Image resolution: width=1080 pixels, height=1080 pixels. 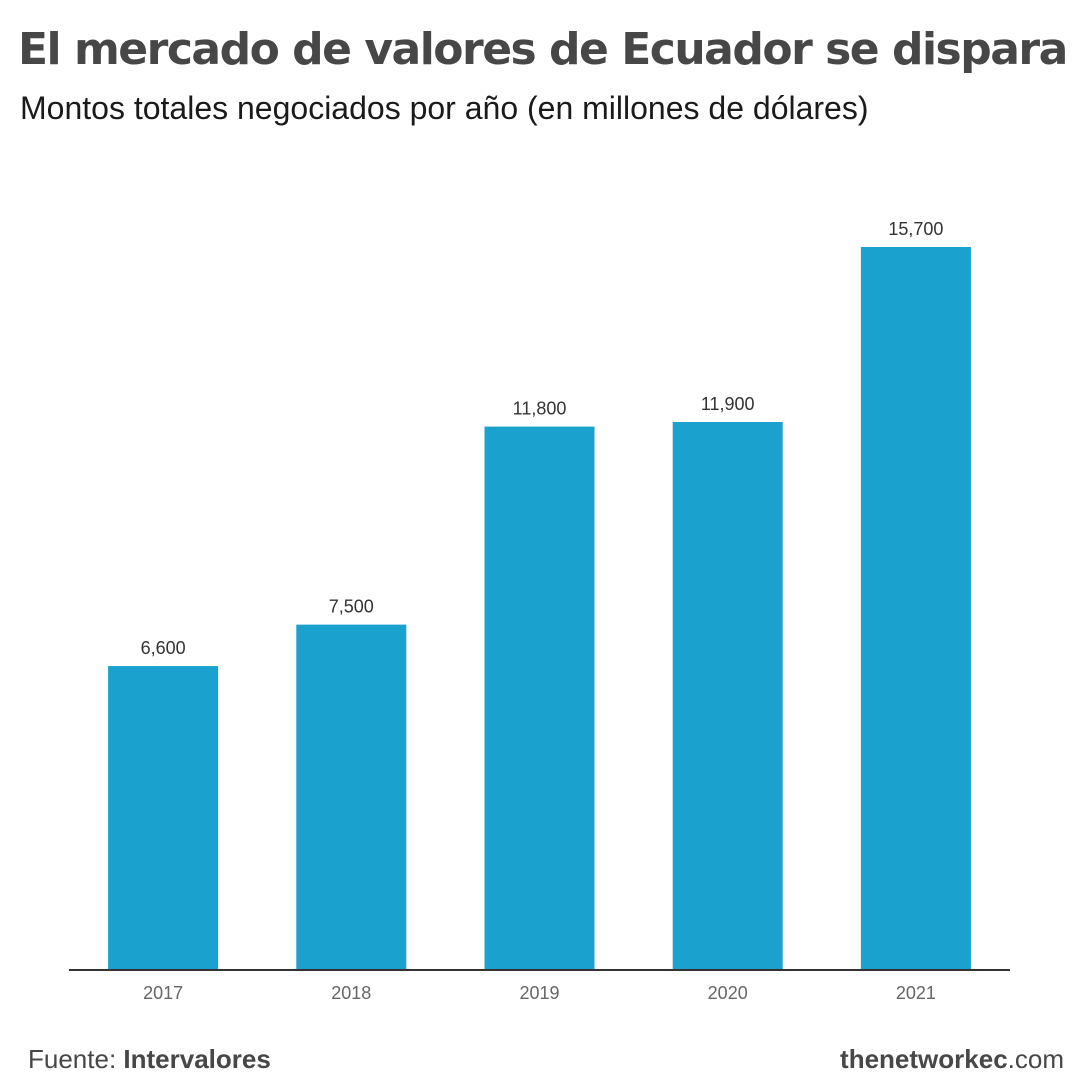 I want to click on source-note: Fuente: Intervalores, so click(x=149, y=1059).